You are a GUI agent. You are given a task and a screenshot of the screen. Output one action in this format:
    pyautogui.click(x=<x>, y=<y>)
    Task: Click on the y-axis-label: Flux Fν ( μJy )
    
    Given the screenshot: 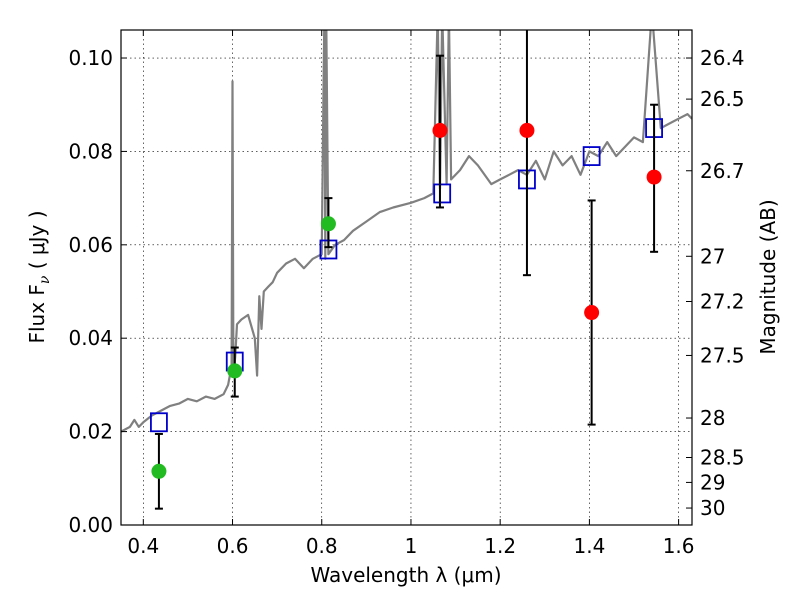 What is the action you would take?
    pyautogui.click(x=39, y=276)
    